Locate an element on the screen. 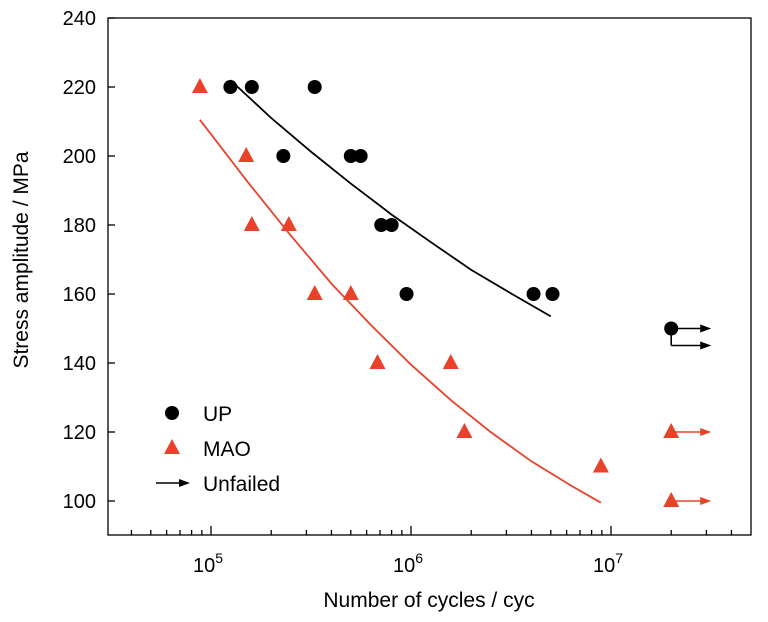  y-tick-label: 120 is located at coordinates (79, 433).